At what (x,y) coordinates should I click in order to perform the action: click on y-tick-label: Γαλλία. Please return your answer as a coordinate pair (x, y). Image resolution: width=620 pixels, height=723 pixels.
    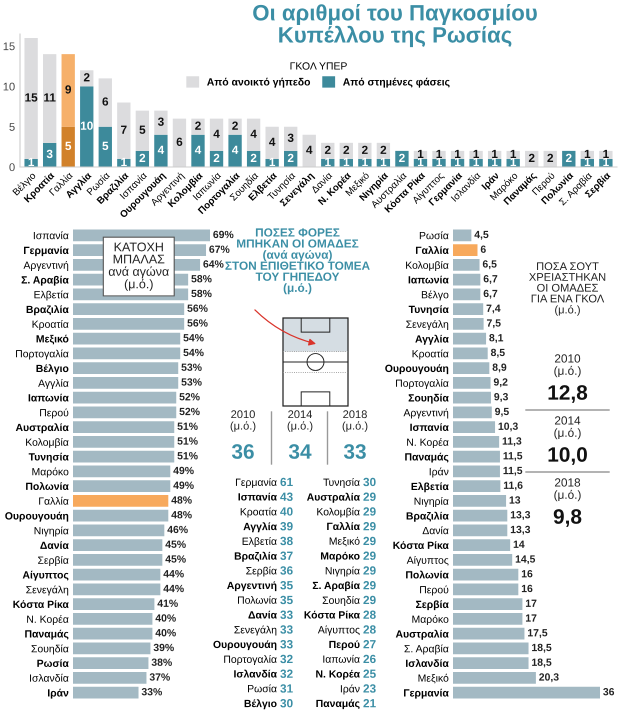
    Looking at the image, I should click on (54, 500).